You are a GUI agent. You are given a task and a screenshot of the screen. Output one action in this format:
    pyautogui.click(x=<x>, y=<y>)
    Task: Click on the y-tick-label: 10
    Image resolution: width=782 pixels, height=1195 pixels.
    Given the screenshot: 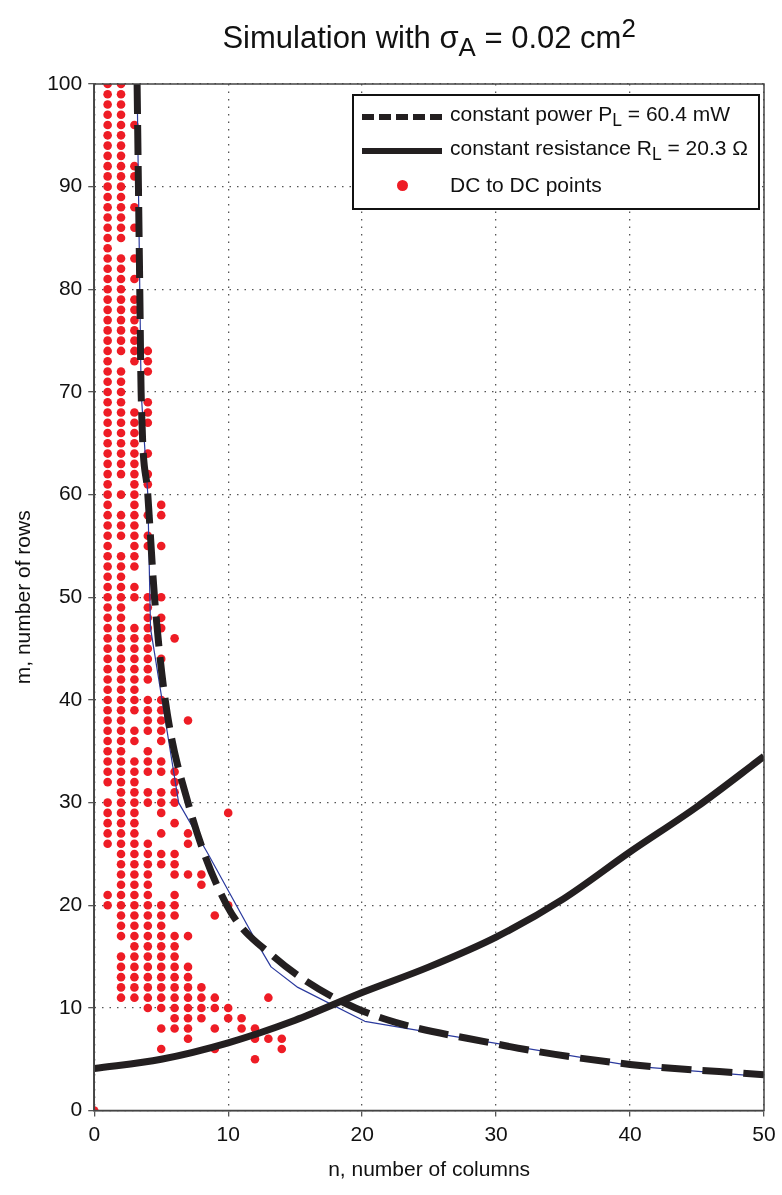 What is the action you would take?
    pyautogui.click(x=70, y=1006)
    